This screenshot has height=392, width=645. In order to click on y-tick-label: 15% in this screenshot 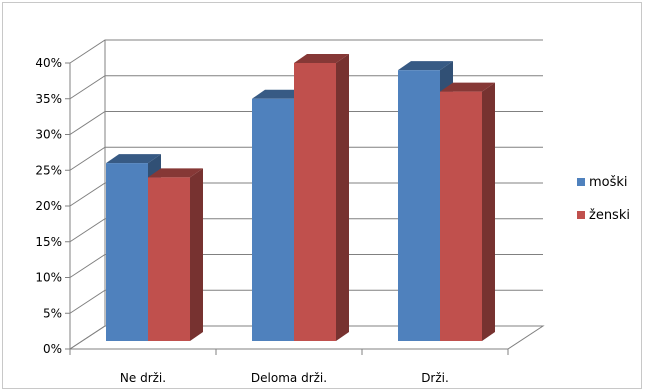, I will do `click(48, 242)`.